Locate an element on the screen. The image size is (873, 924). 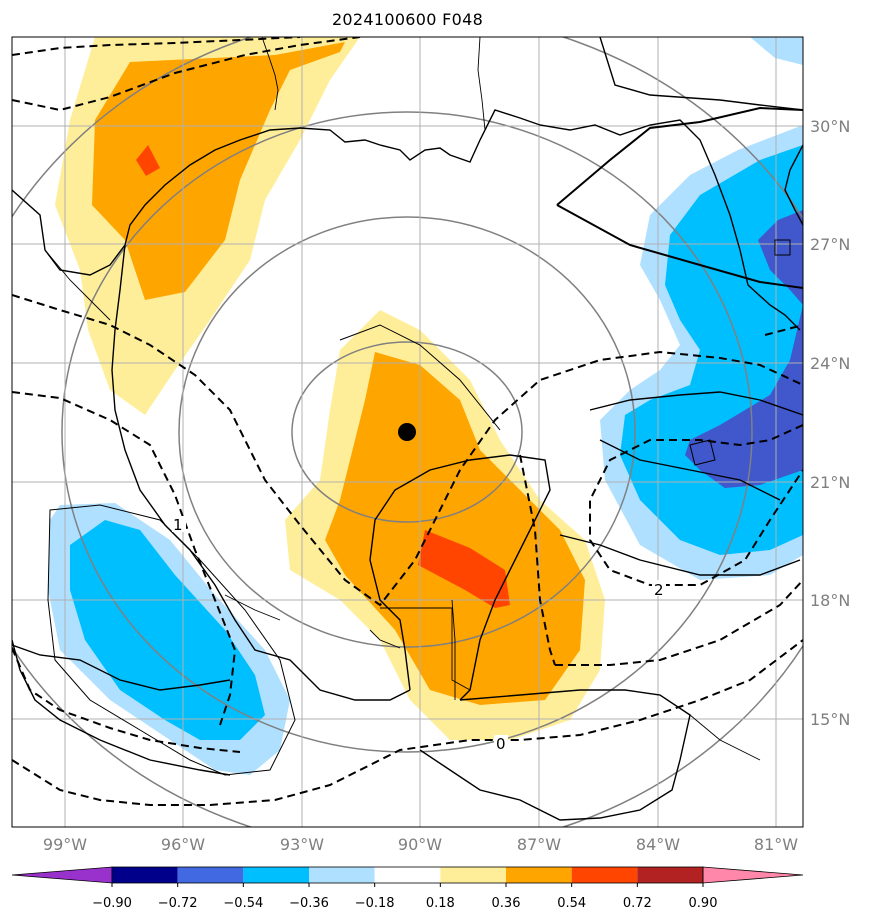
lon-label: 93°W is located at coordinates (302, 844).